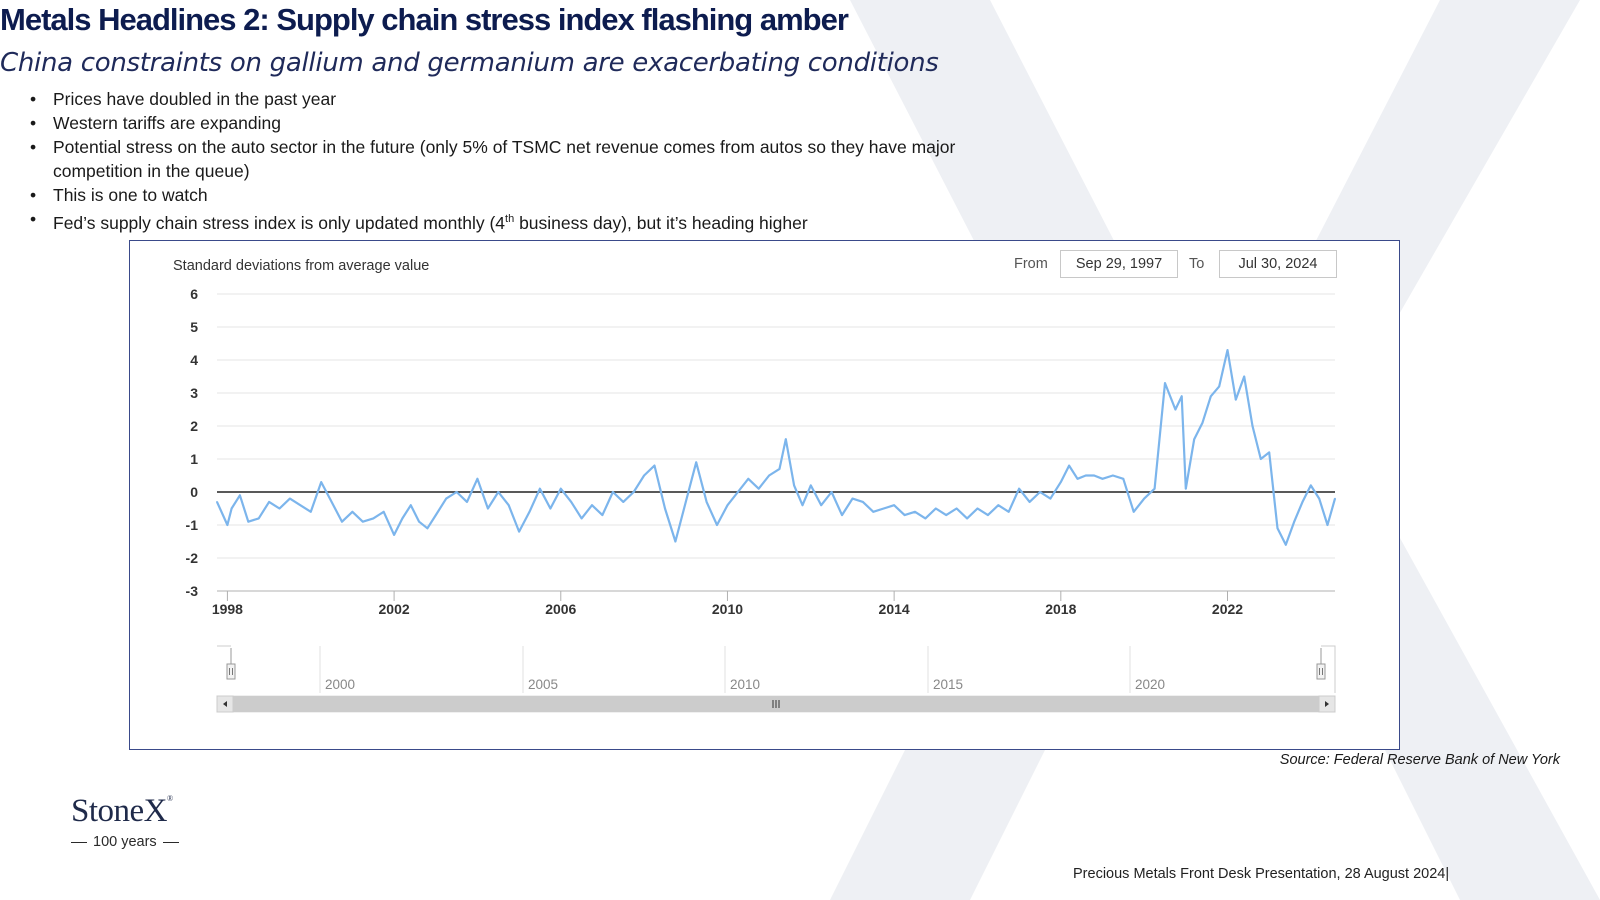  I want to click on x-tick-label: 1998, so click(227, 609).